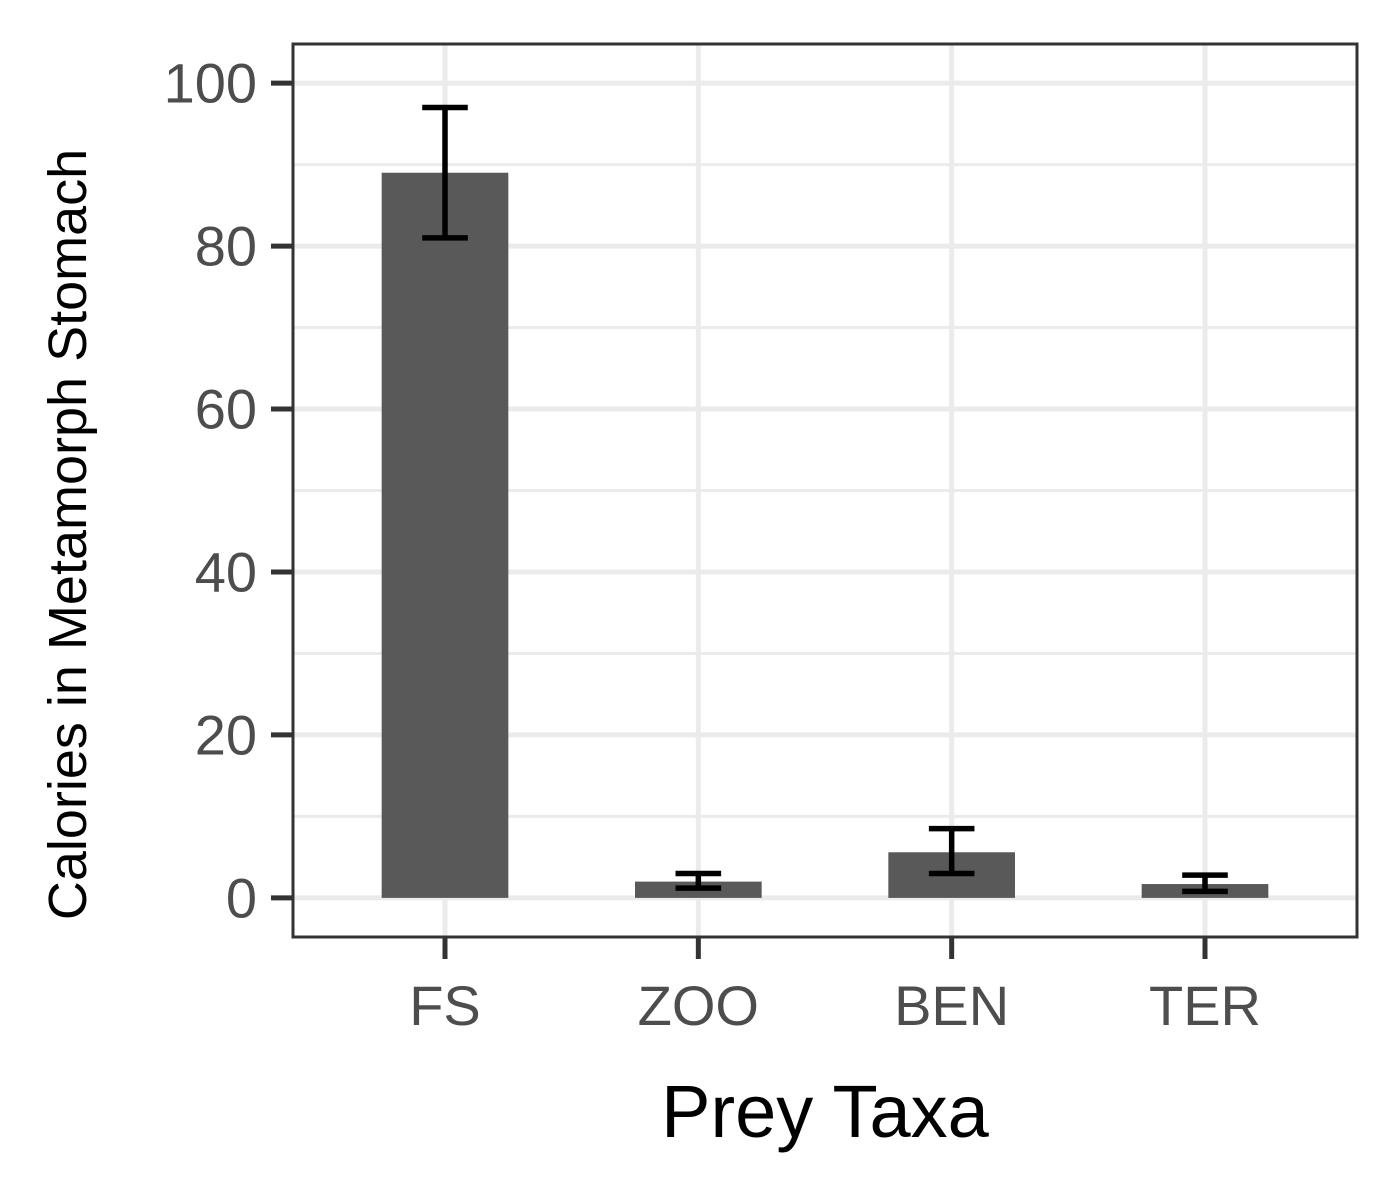  What do you see at coordinates (835, 987) in the screenshot?
I see `x-axis: FS ZOO BEN TER` at bounding box center [835, 987].